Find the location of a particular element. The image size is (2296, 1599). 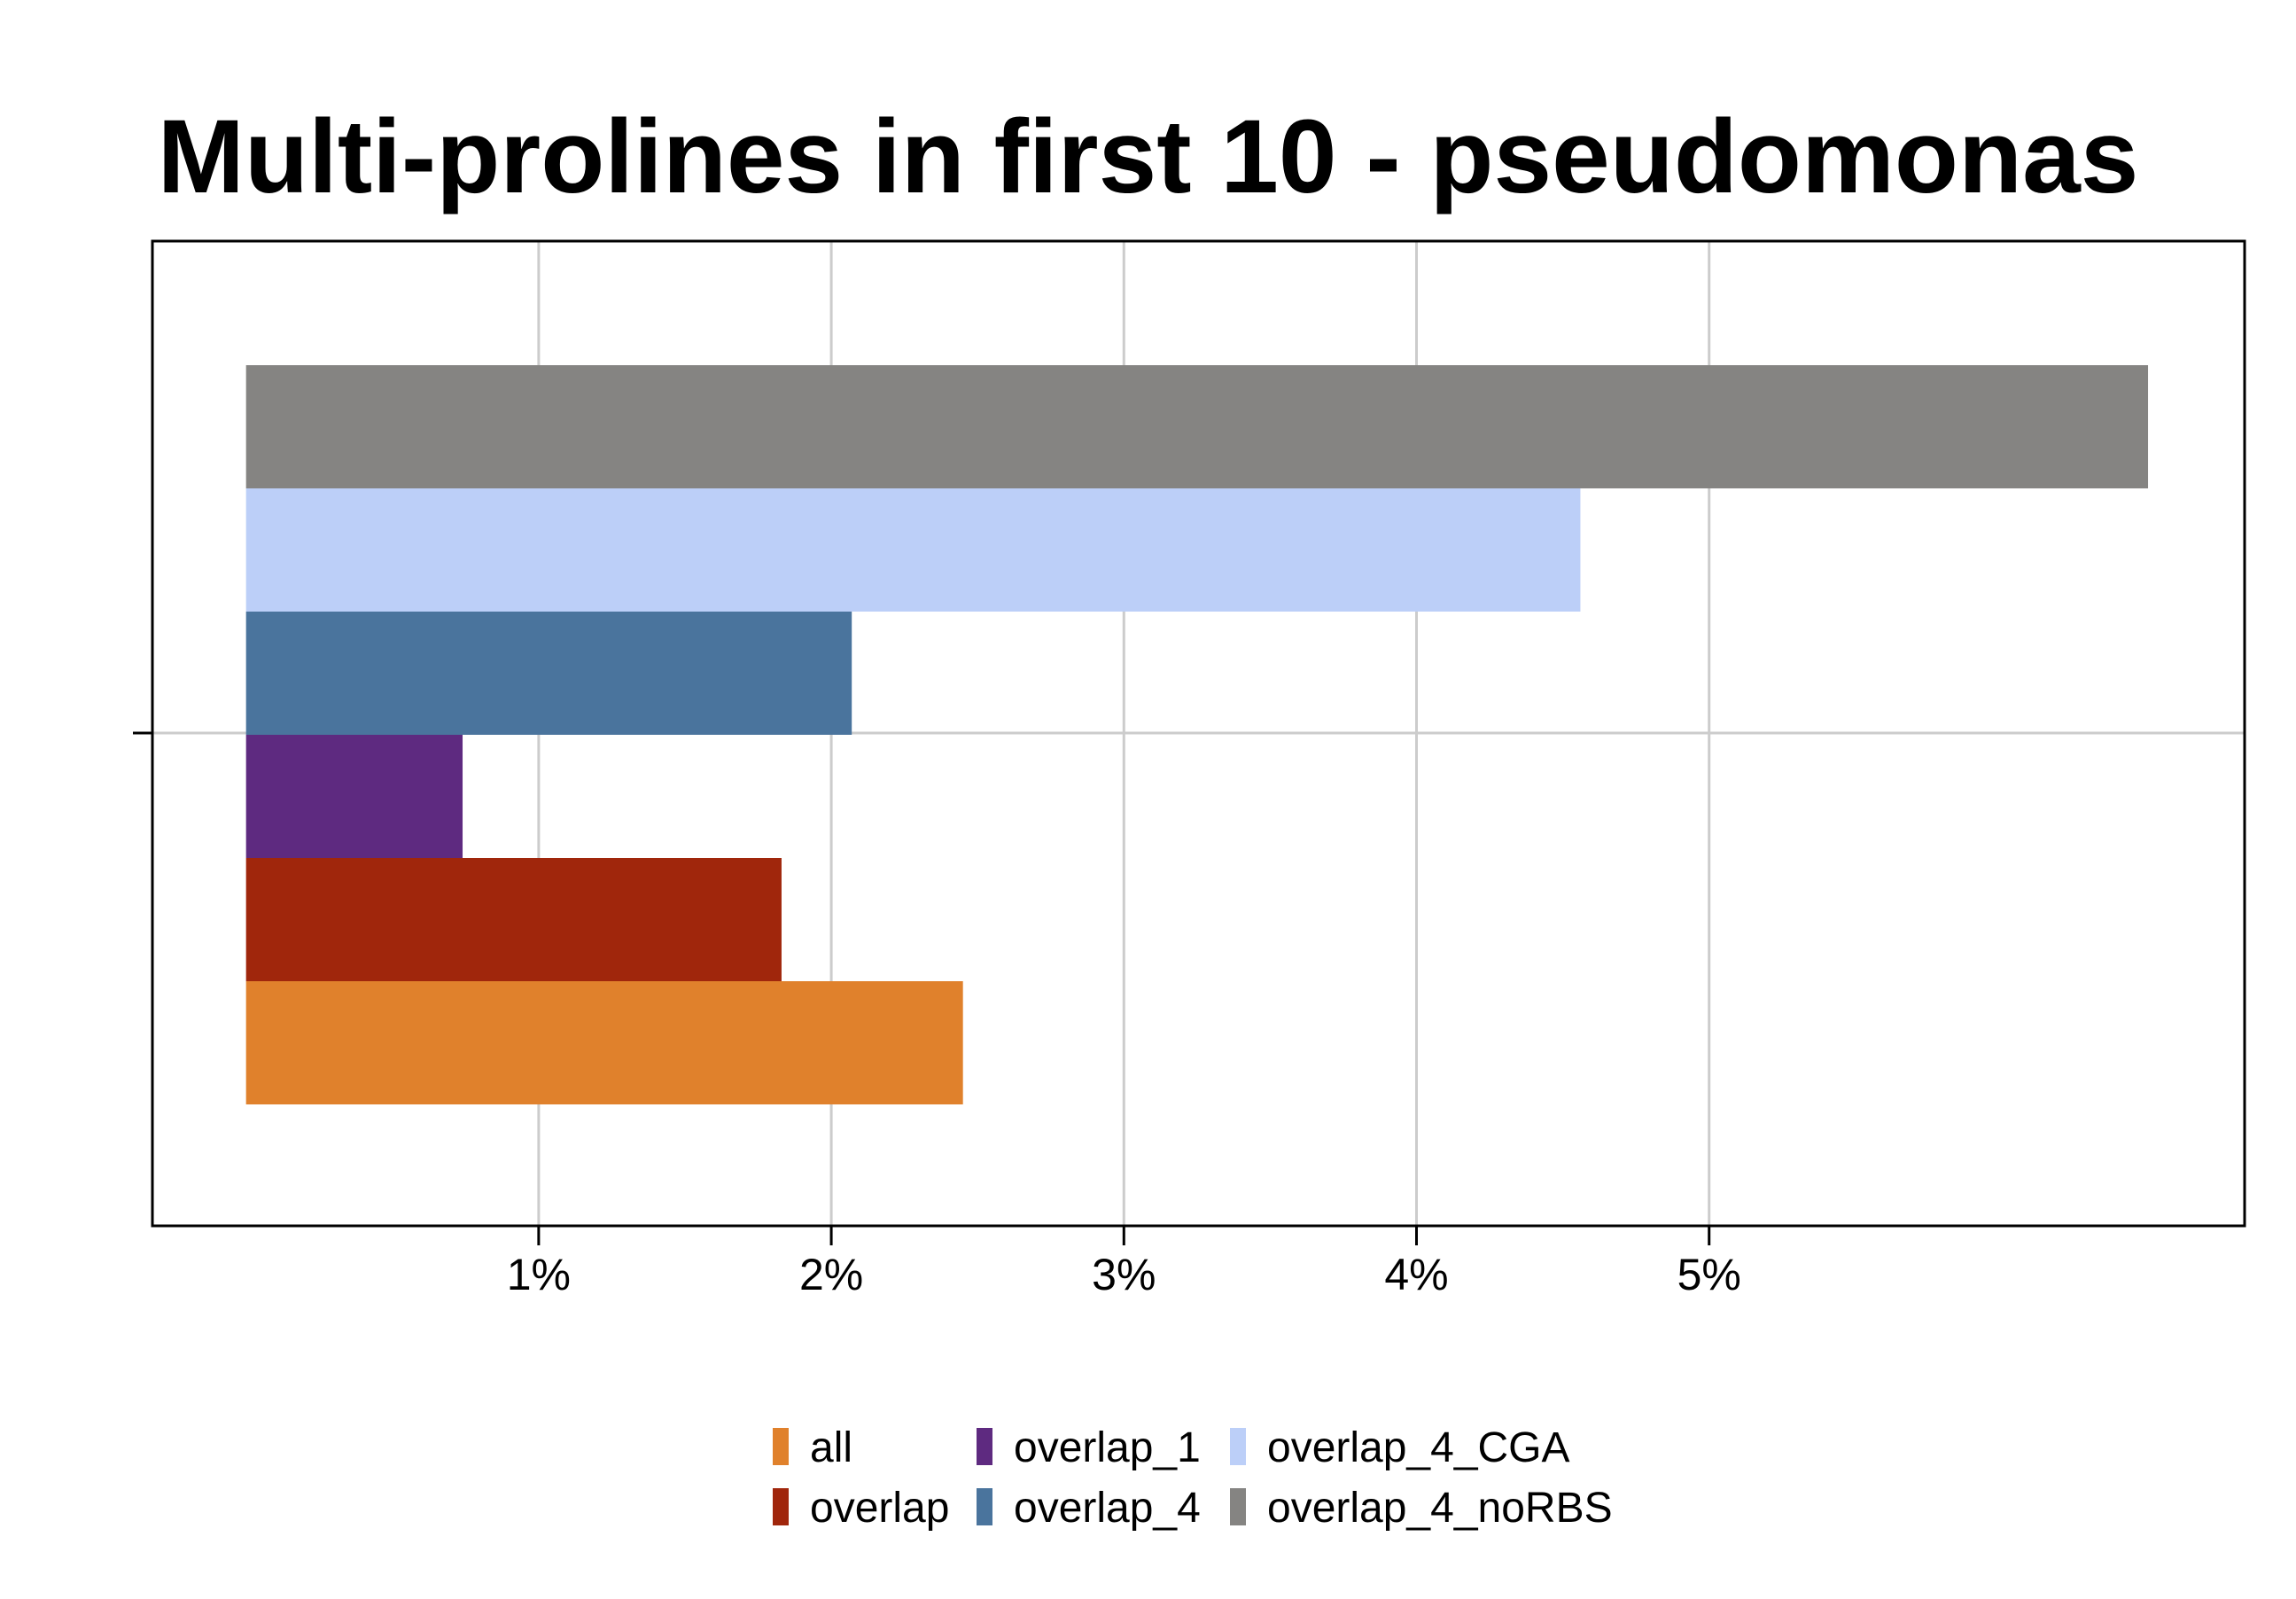

bar-overlap-4-noRBS is located at coordinates (1197, 426).